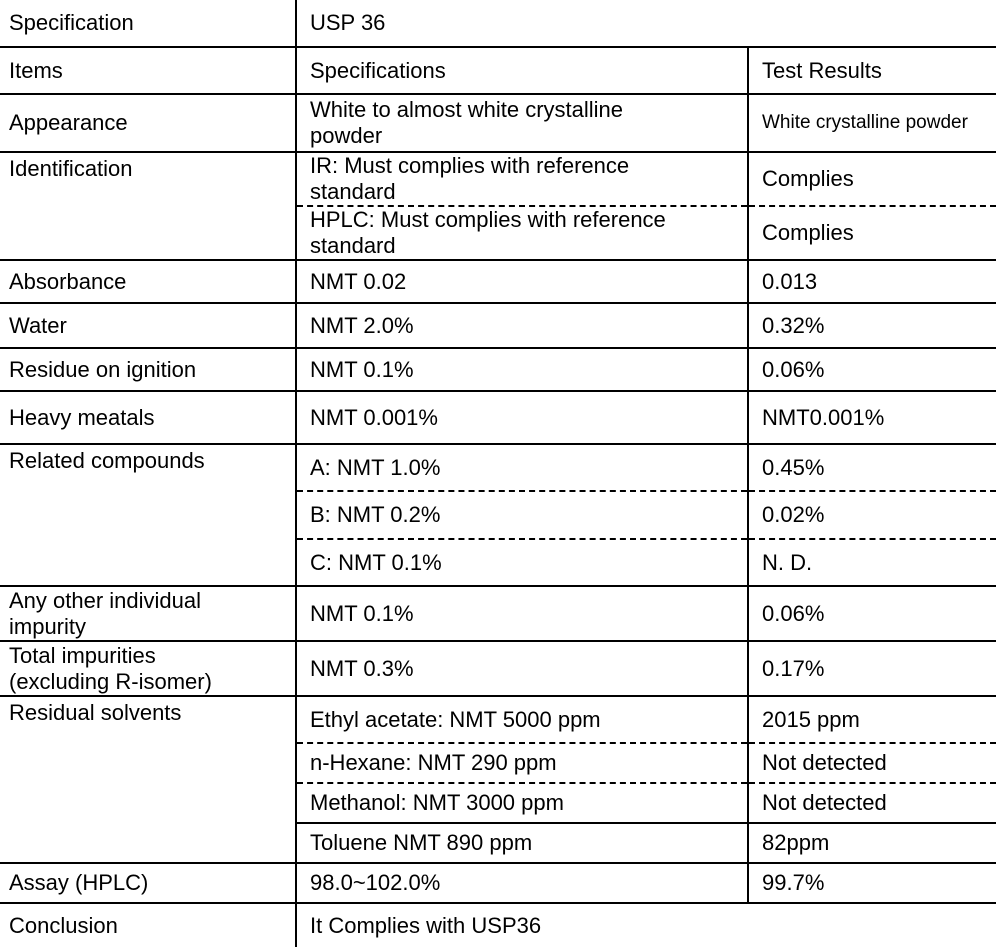 This screenshot has height=947, width=996. What do you see at coordinates (871, 762) in the screenshot?
I see `result-cell-n-hexane: Not detected` at bounding box center [871, 762].